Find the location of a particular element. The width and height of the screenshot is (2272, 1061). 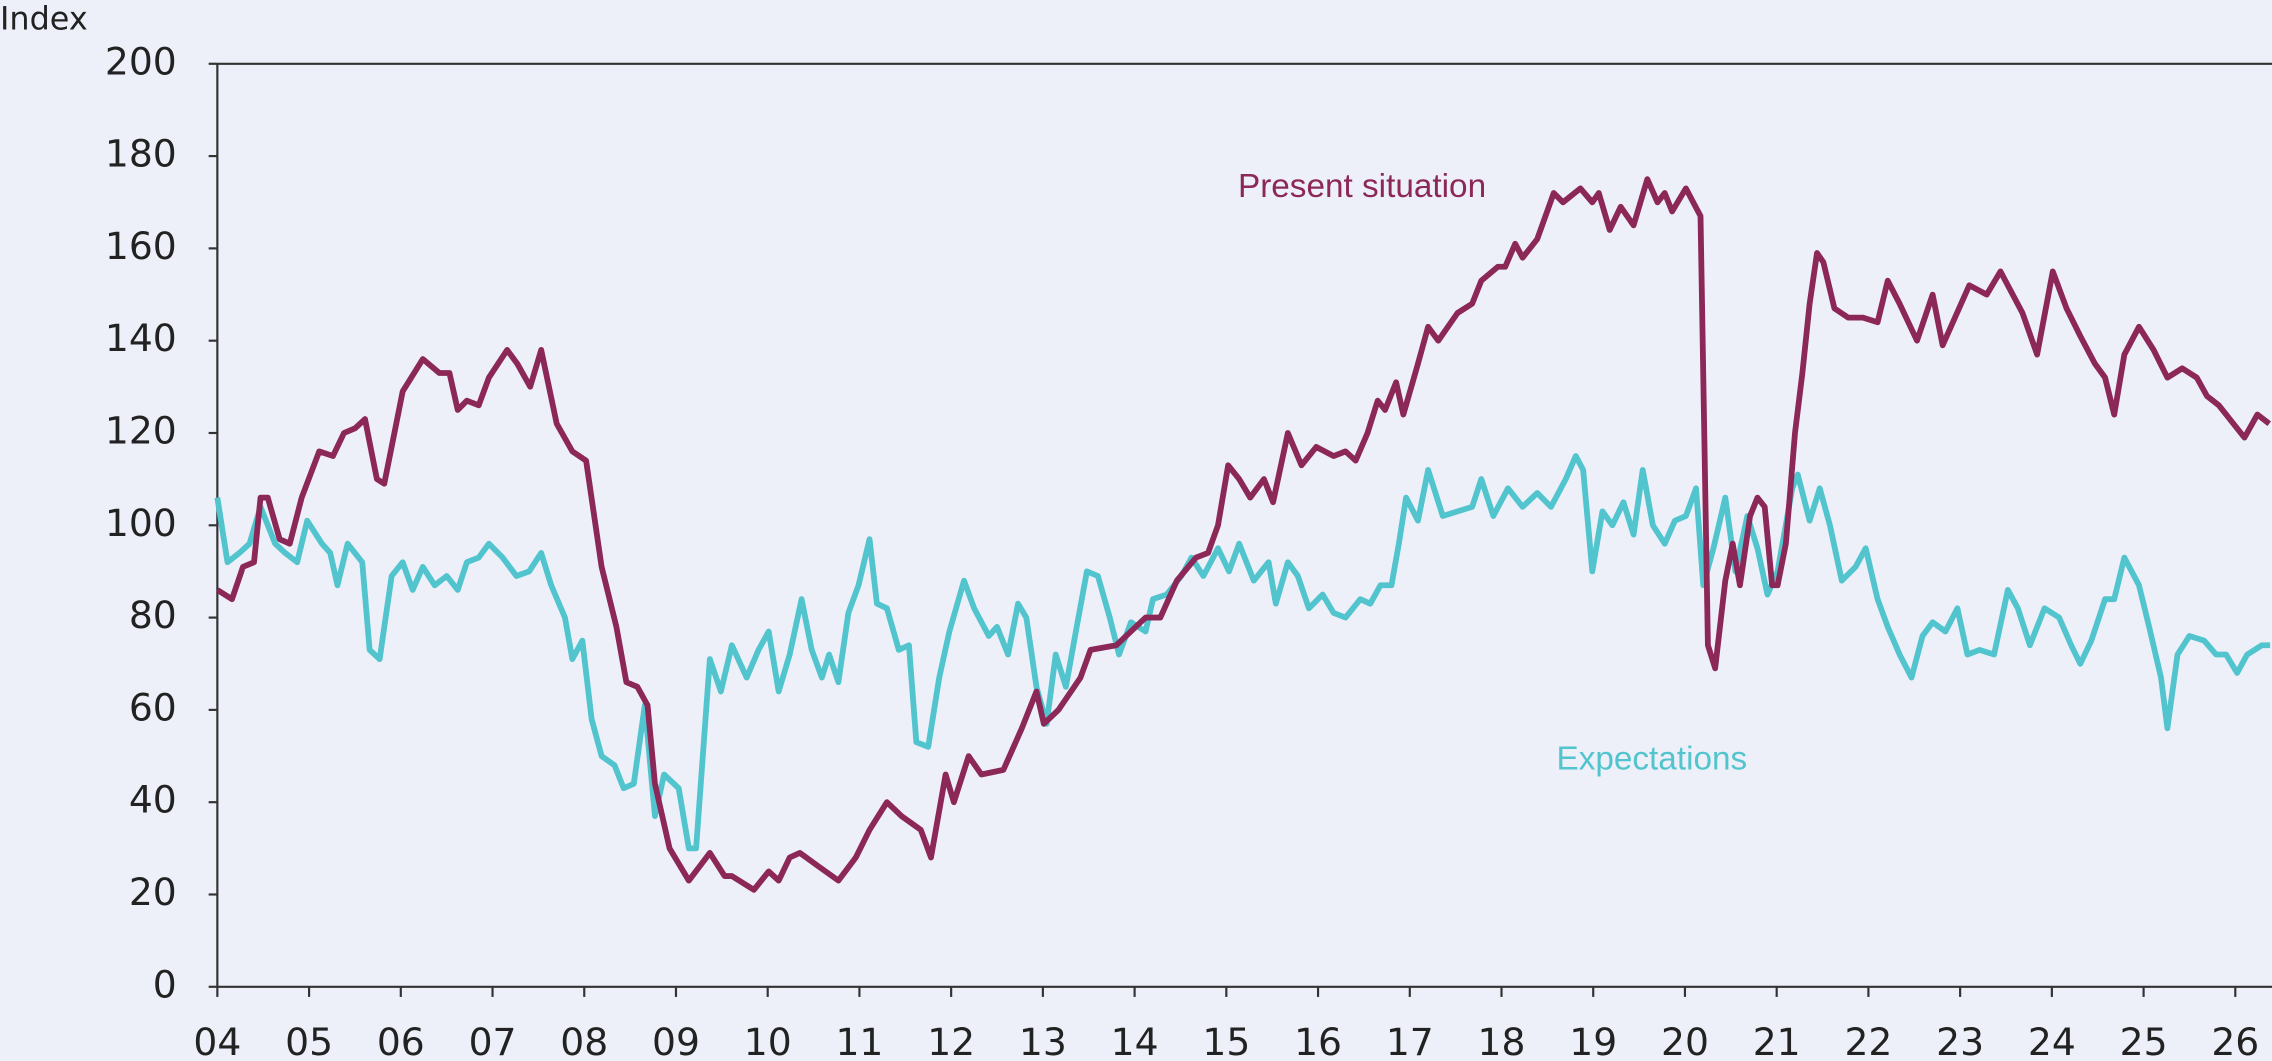

x-tick-label: 14 is located at coordinates (1135, 1040).